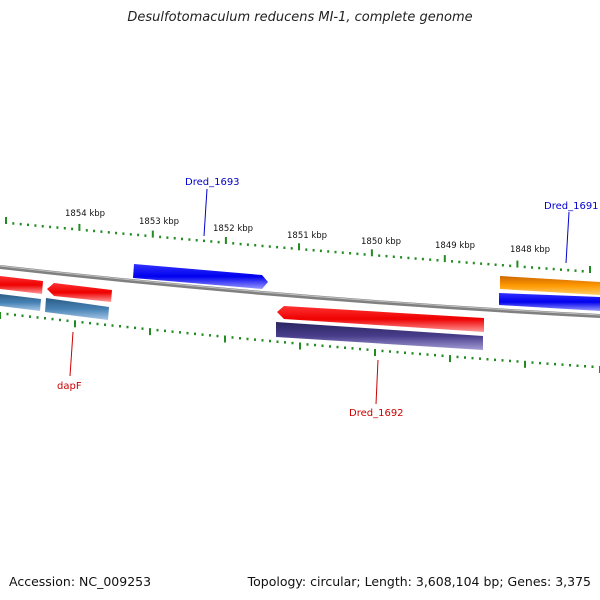 The width and height of the screenshot is (600, 600). I want to click on scale-label: 1851 kbp, so click(307, 236).